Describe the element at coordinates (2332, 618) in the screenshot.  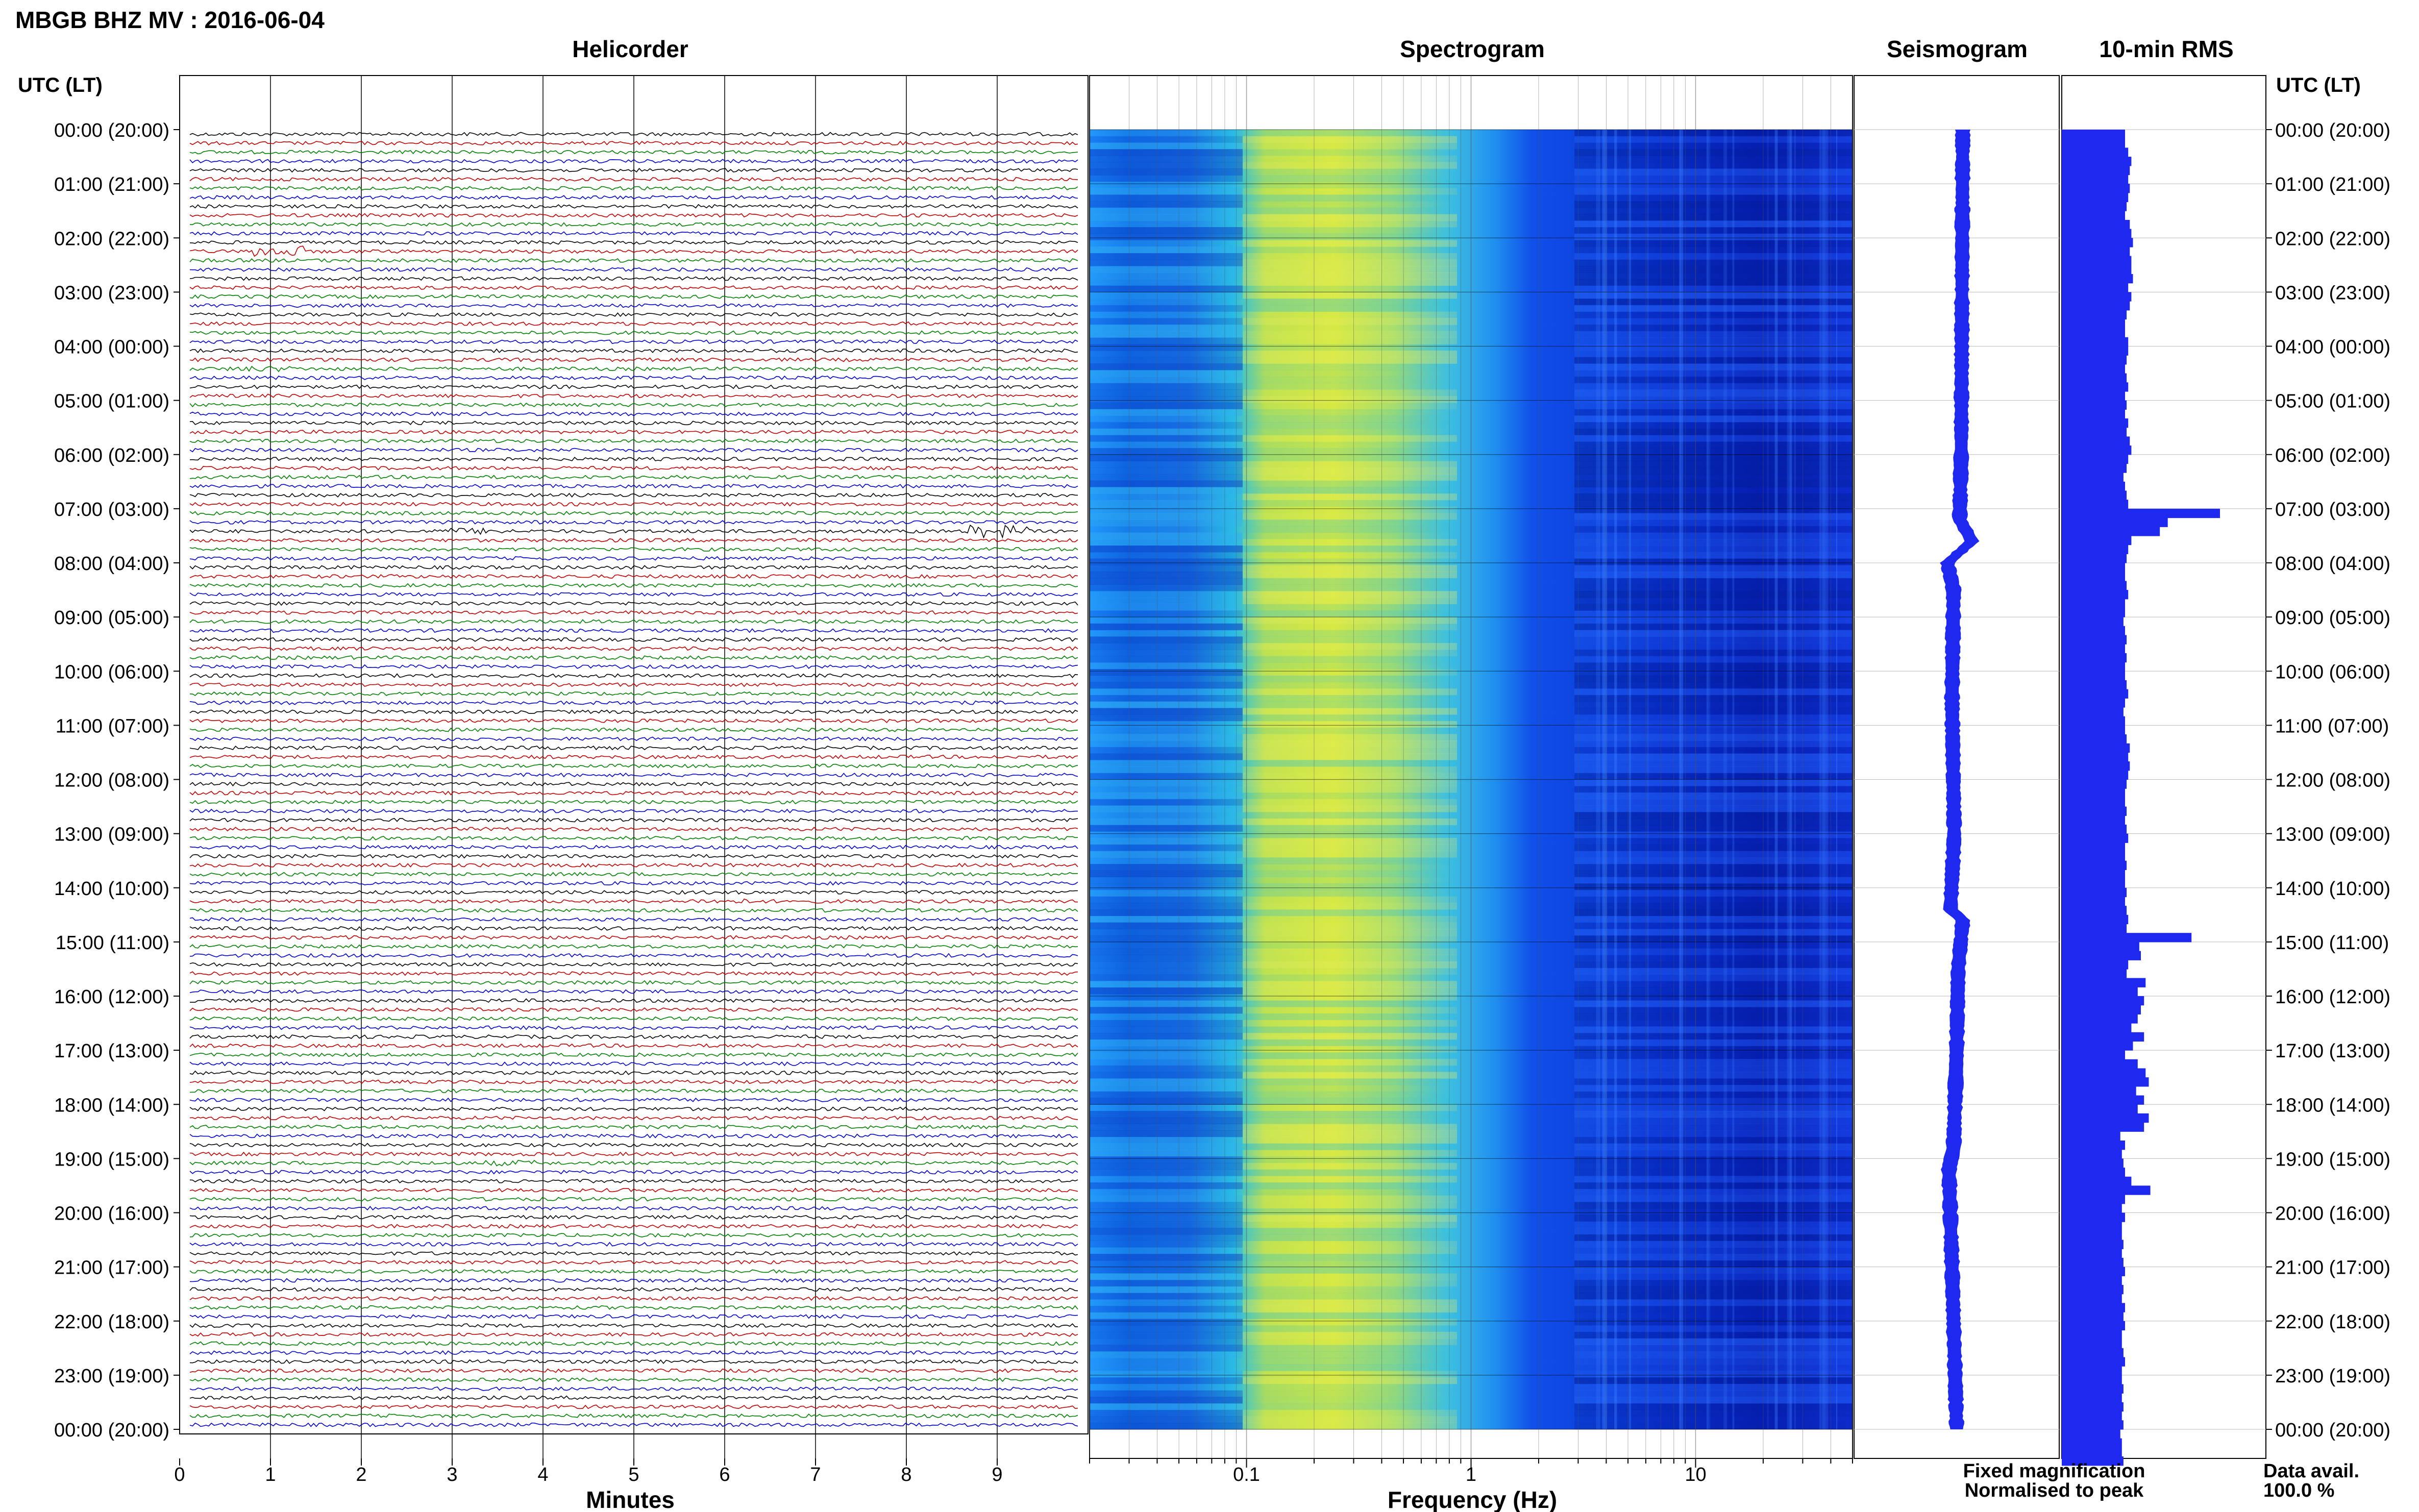
I see `time-label-right: 09:00 (05:00)` at that location.